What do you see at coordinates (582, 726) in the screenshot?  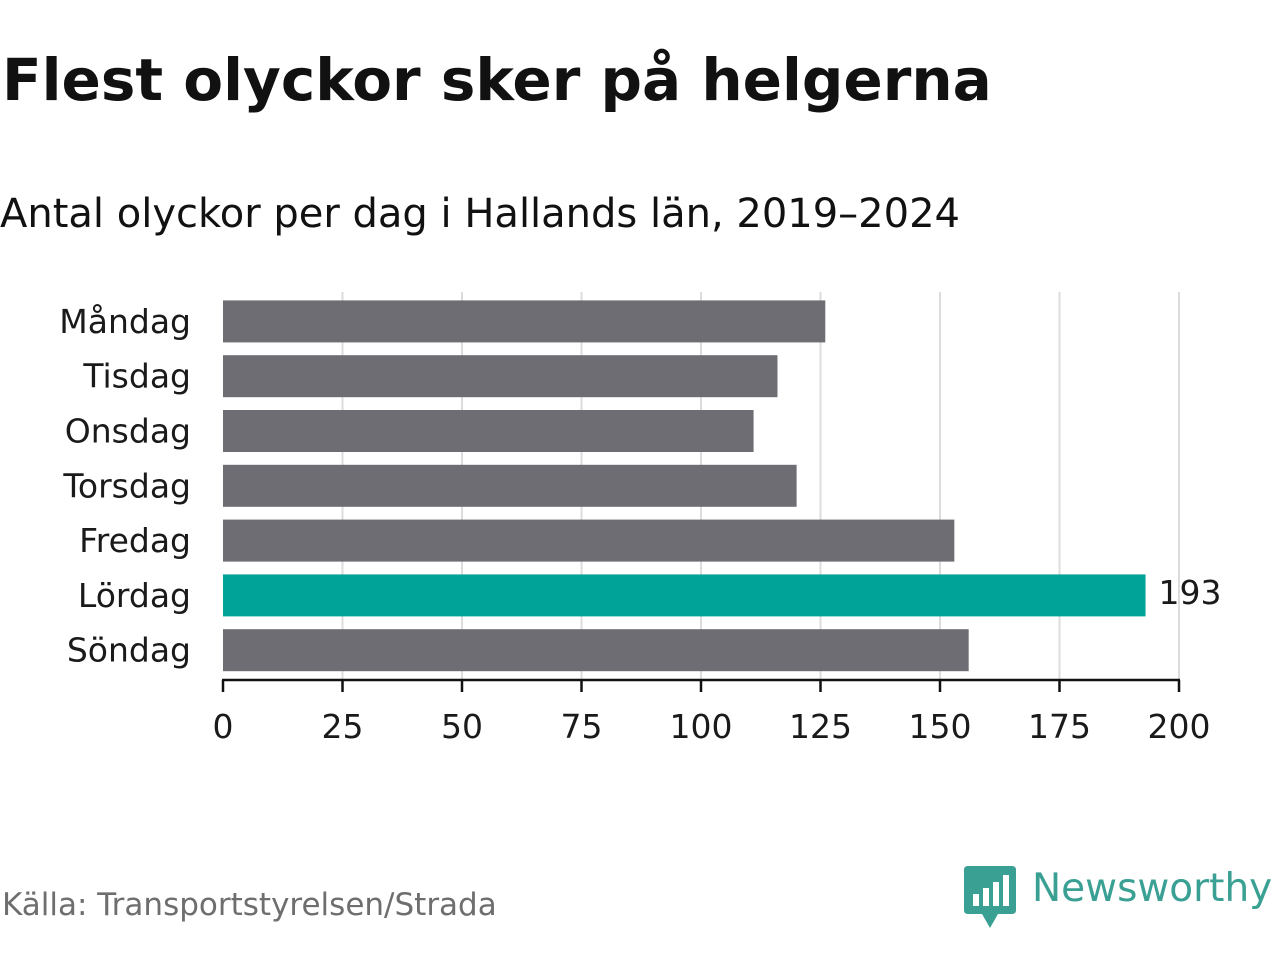 I see `x-tick-label: 75` at bounding box center [582, 726].